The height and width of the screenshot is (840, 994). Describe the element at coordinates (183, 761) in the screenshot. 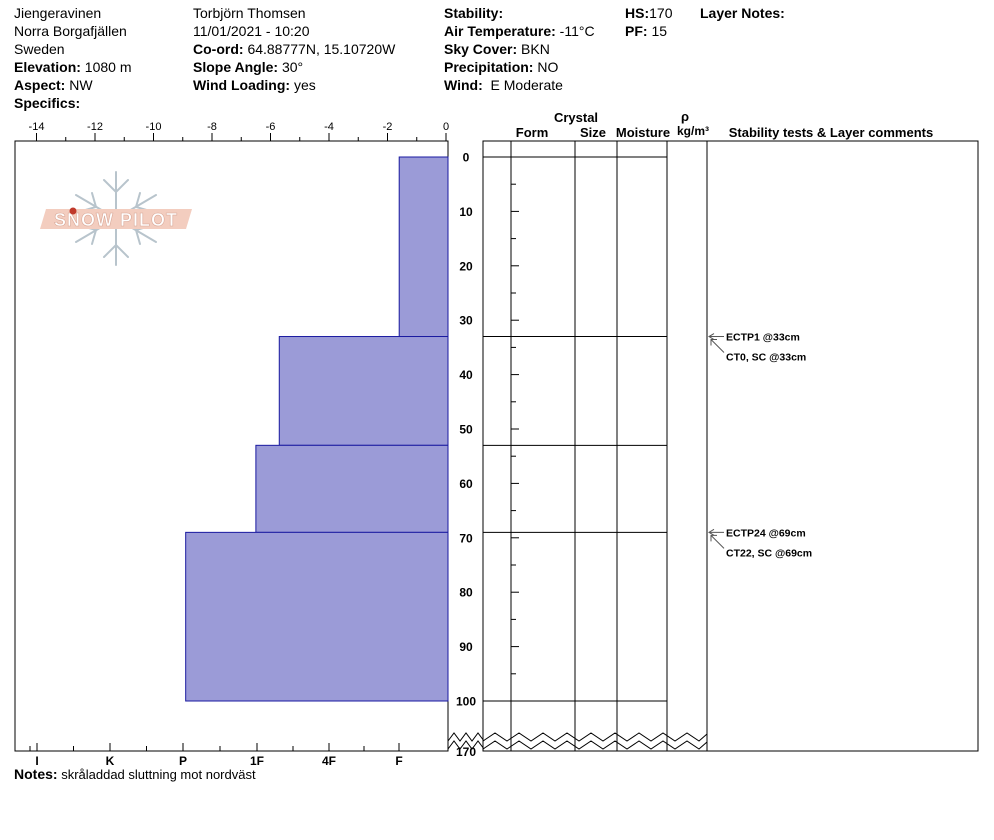

I see `hardness-tick-label: P` at that location.